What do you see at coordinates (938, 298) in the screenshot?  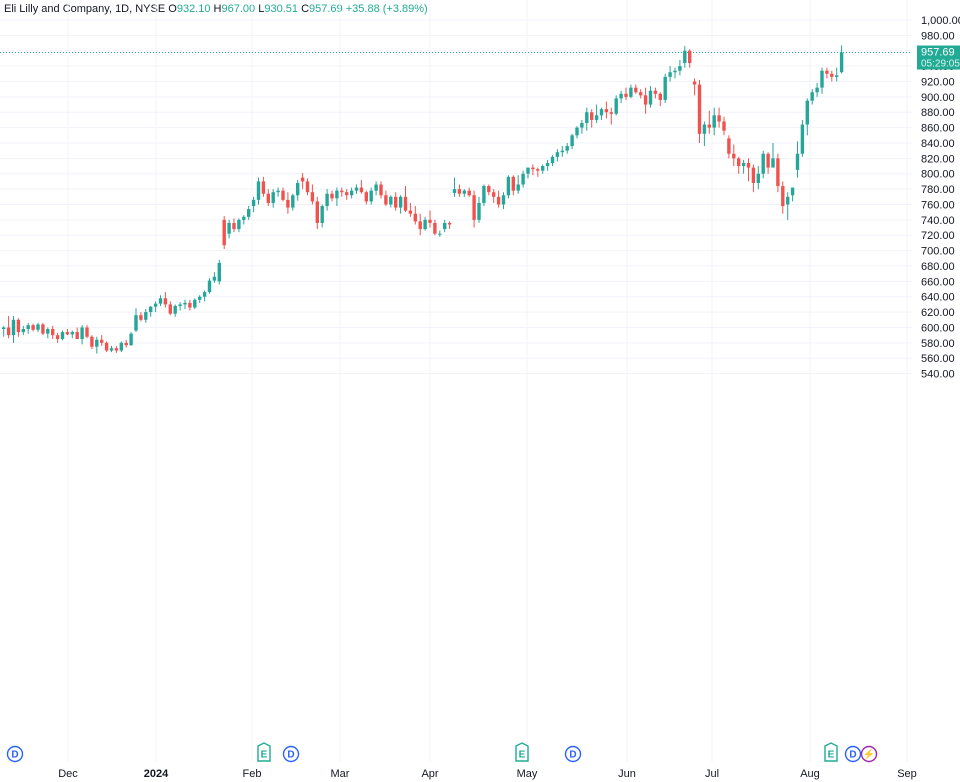 I see `y-tick-label: 640.00` at bounding box center [938, 298].